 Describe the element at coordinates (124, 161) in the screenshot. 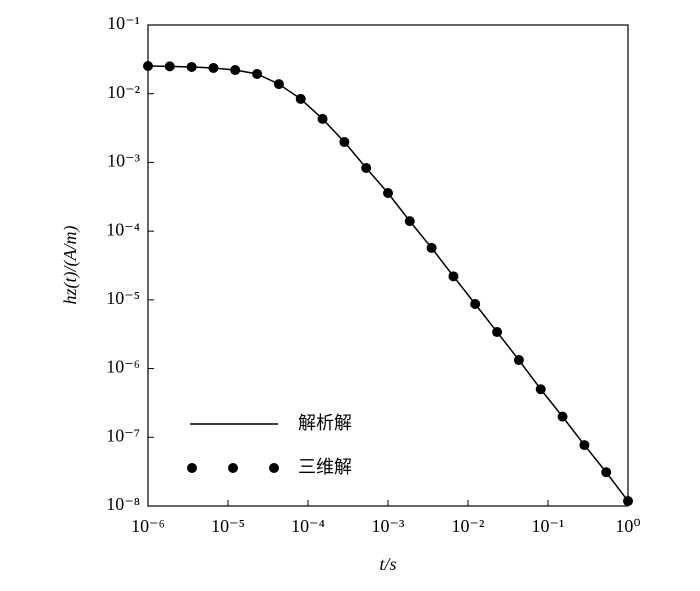

I see `y-tick-label: 10⁻³` at that location.